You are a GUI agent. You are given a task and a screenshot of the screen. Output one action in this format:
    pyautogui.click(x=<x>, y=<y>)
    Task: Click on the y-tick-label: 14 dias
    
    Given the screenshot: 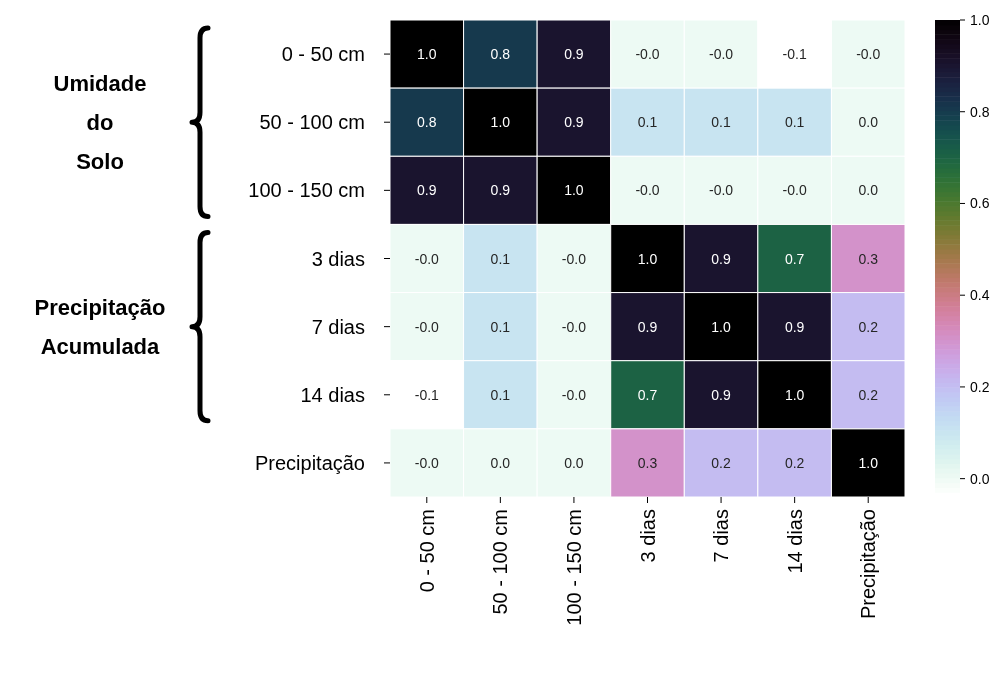 What is the action you would take?
    pyautogui.click(x=332, y=394)
    